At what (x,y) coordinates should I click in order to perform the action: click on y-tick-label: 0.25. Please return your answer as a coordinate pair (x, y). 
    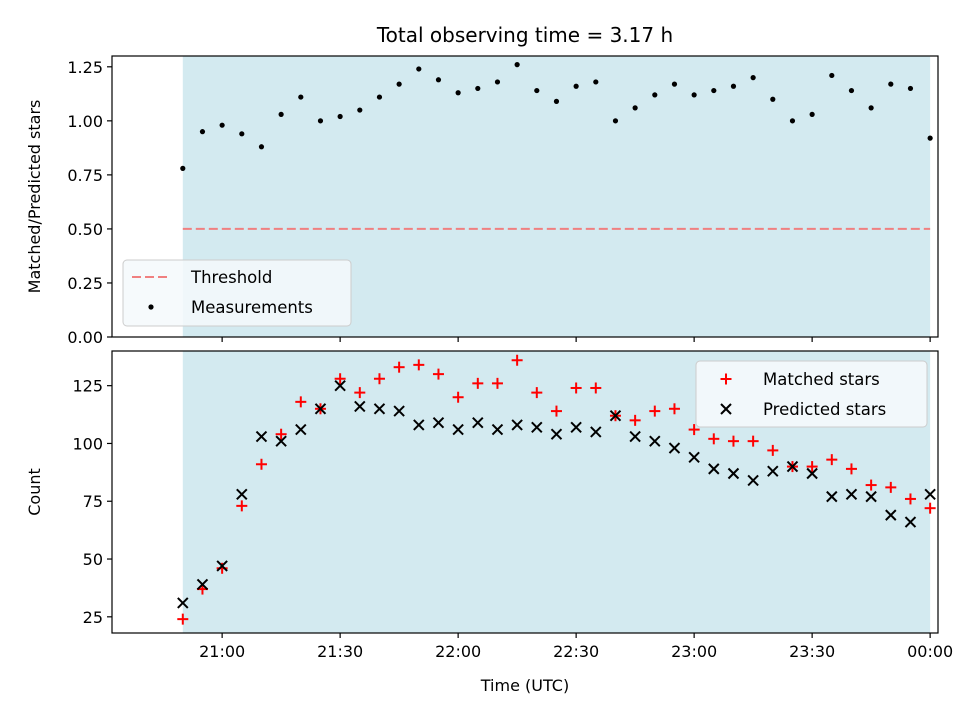
    Looking at the image, I should click on (85, 283).